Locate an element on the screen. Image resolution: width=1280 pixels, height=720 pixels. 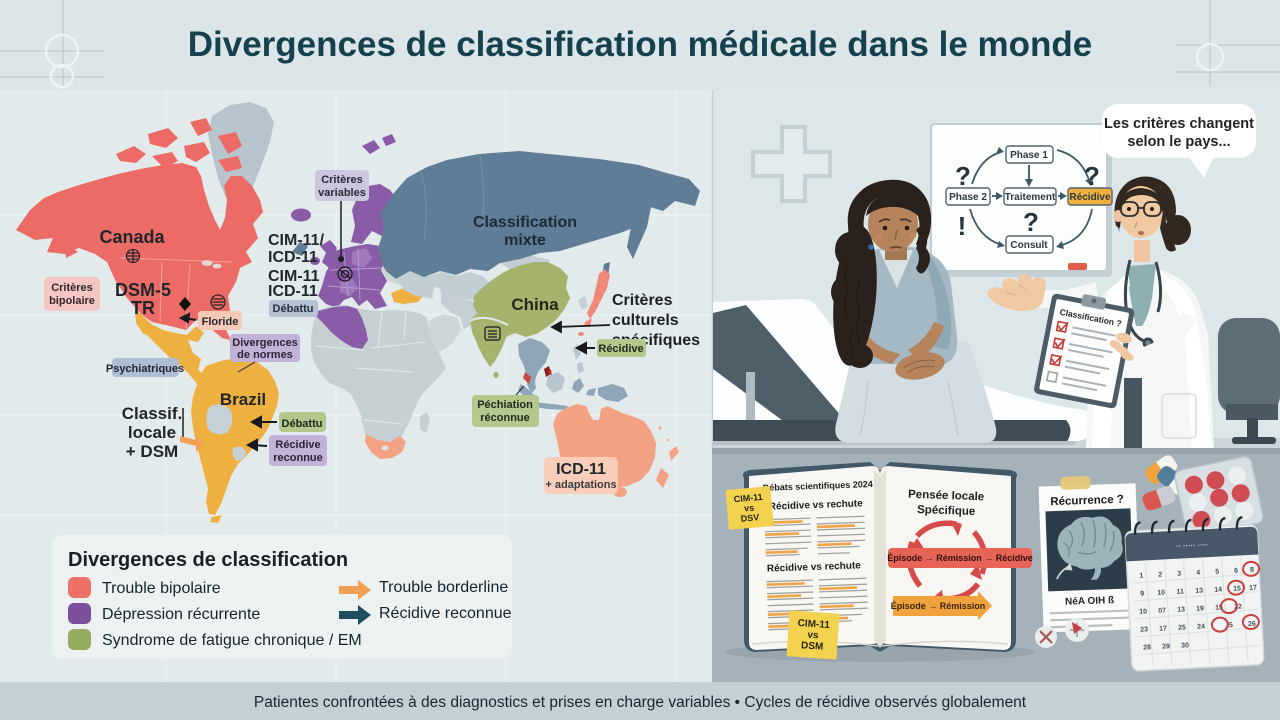
svg-text: Pensée locale is located at coordinates (946, 496).